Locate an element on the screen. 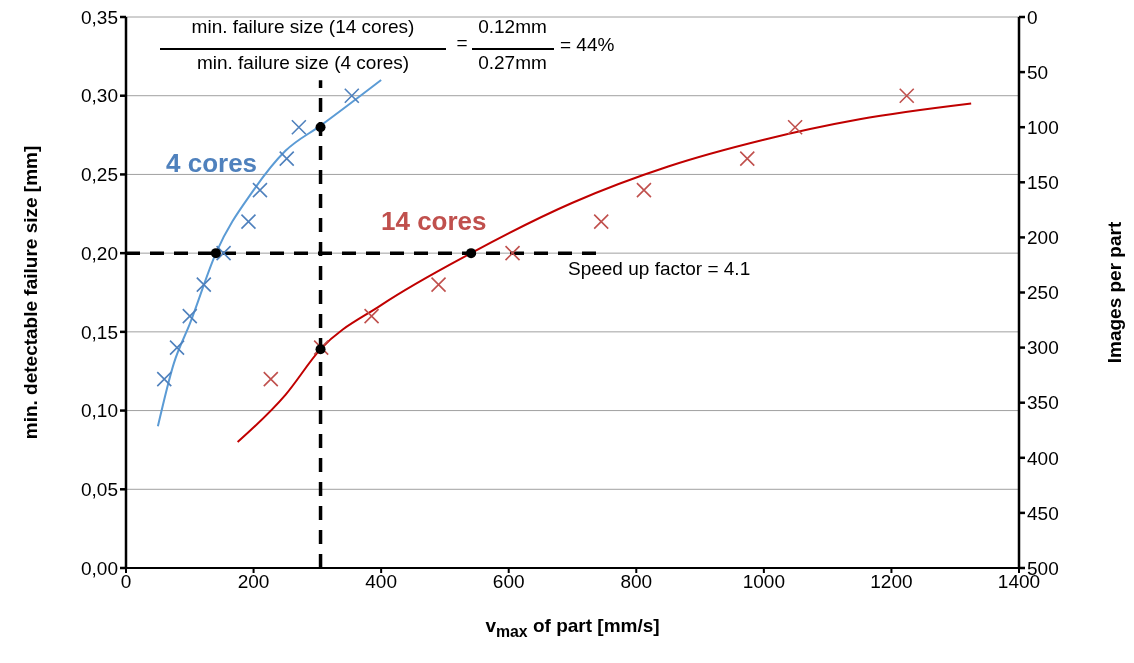 This screenshot has height=663, width=1134. x-tick-label: 400 is located at coordinates (381, 582).